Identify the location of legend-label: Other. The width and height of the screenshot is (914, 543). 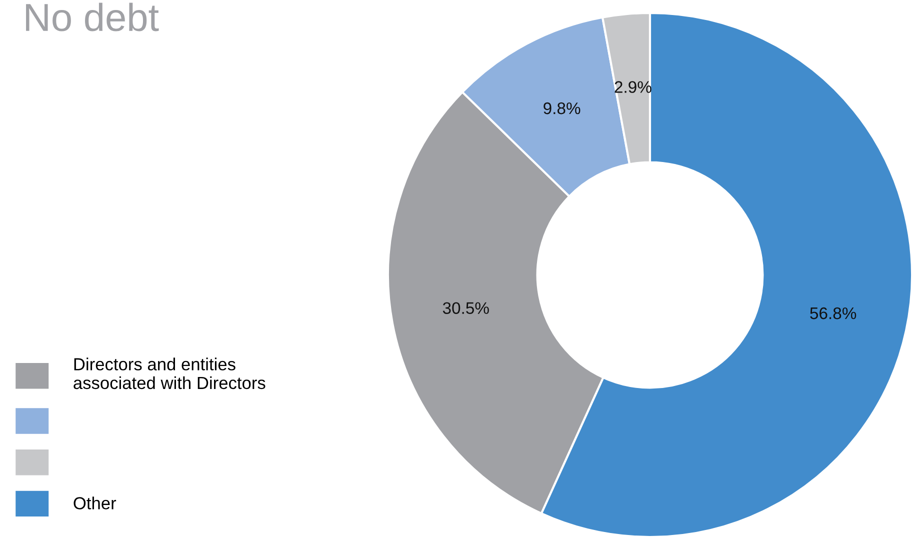
(95, 503).